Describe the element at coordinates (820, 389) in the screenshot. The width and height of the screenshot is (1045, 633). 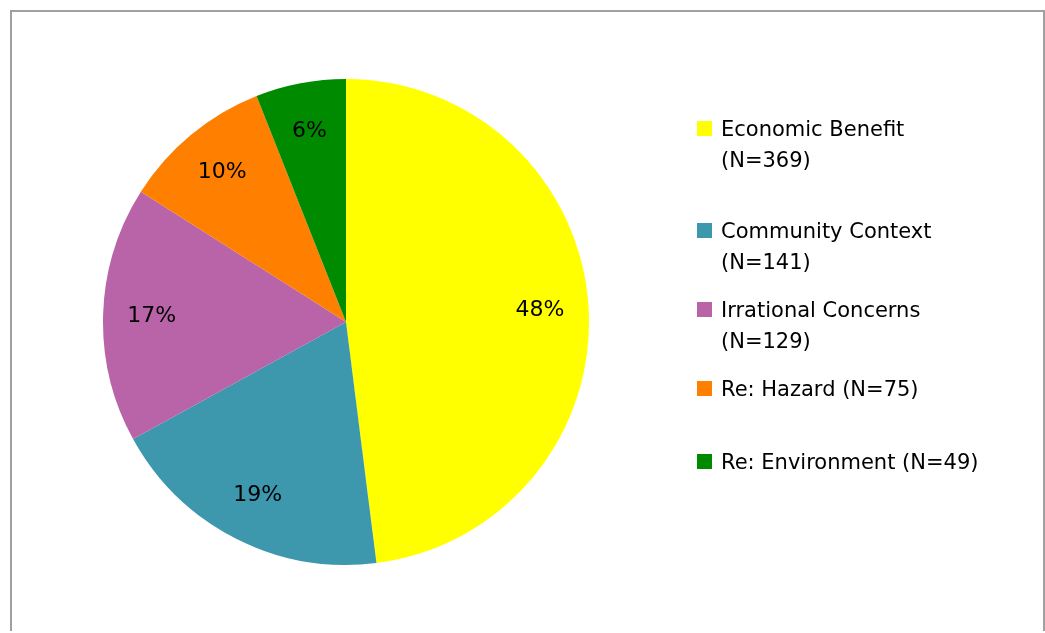
I see `legend-label: Re: Hazard (N=75)` at that location.